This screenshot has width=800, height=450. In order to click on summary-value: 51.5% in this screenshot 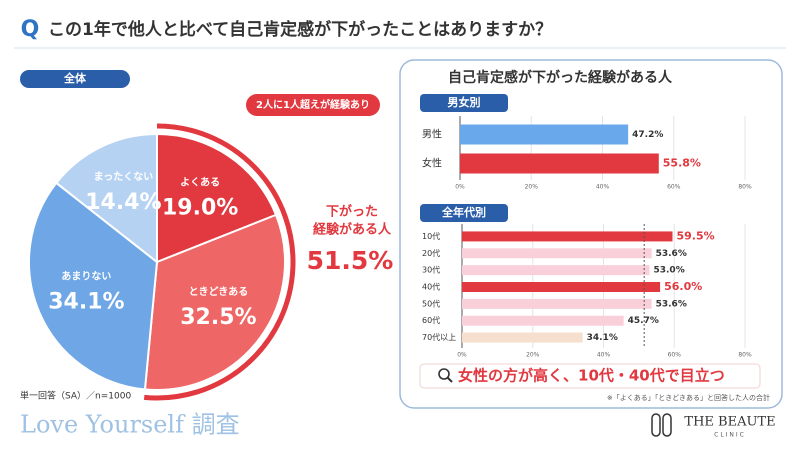, I will do `click(350, 260)`.